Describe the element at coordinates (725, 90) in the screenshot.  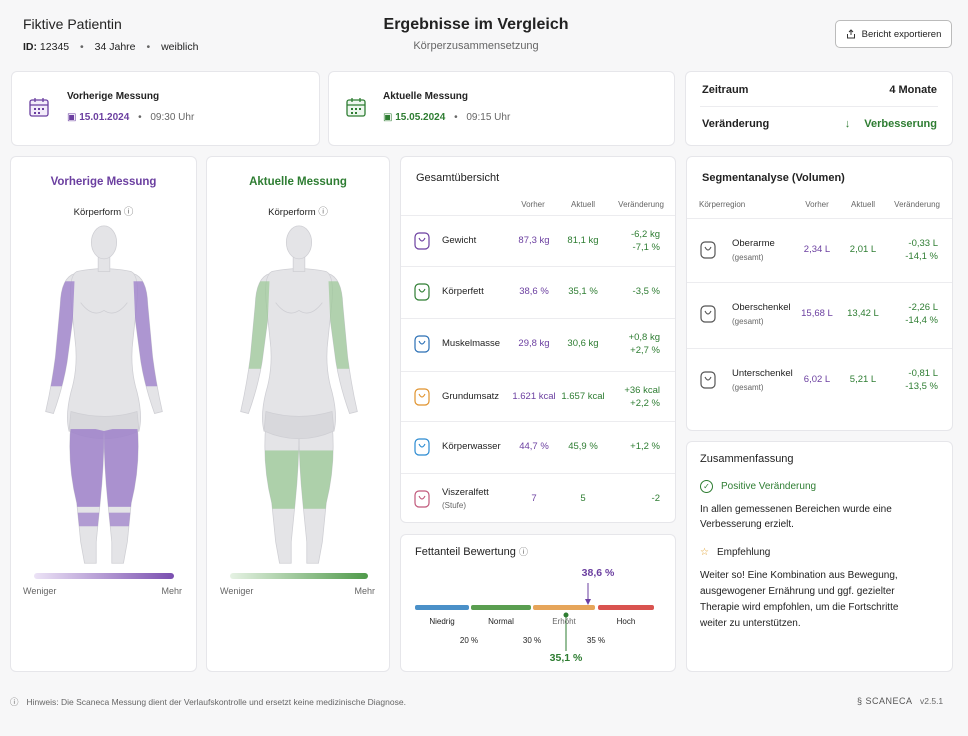
I see `period-label: Zeitraum` at that location.